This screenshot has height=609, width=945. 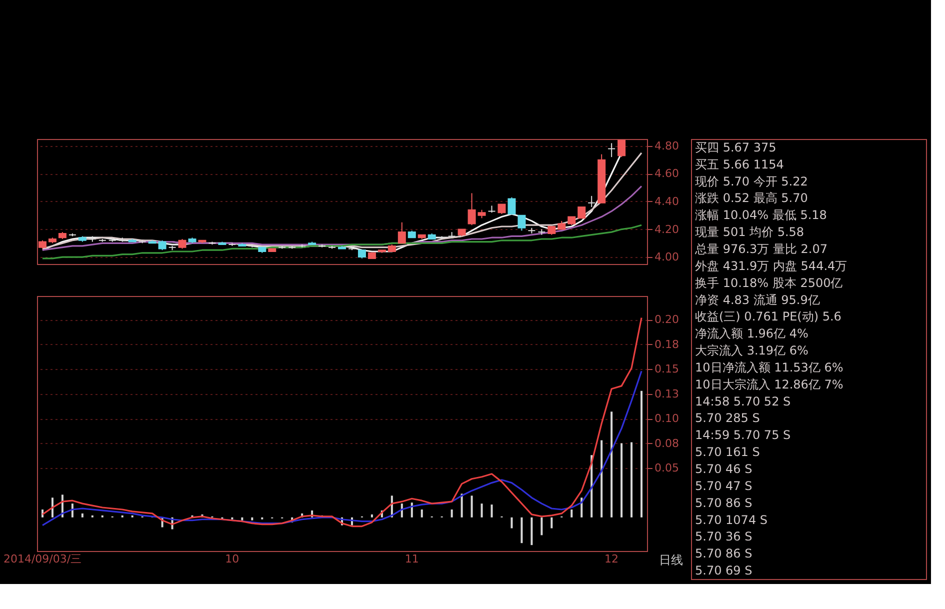 I want to click on text: 5.70 46 S, so click(x=723, y=469).